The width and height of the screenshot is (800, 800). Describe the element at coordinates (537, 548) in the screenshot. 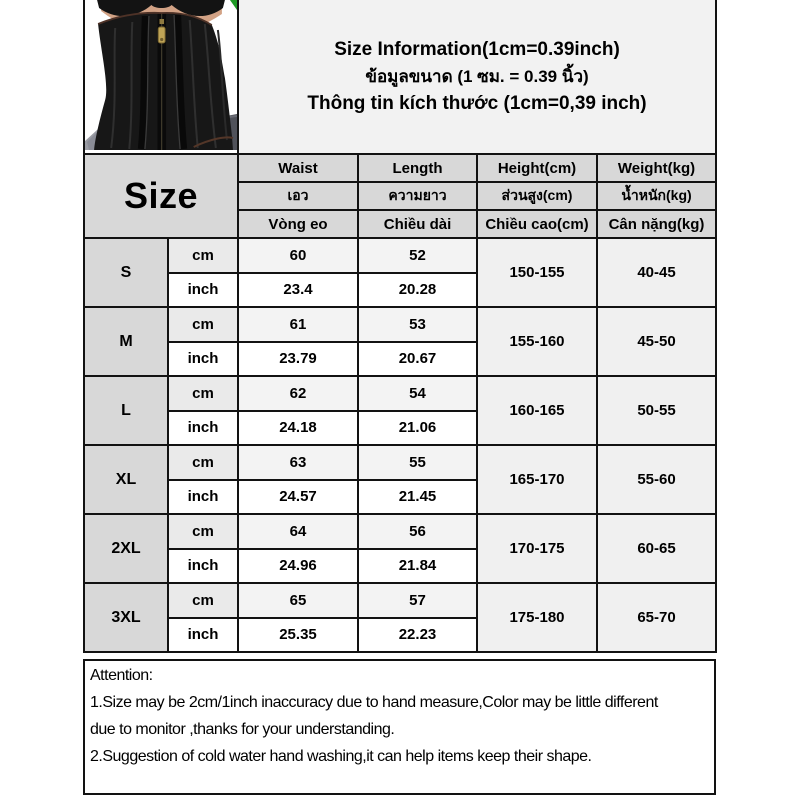

I see `height-range: 170-175` at that location.